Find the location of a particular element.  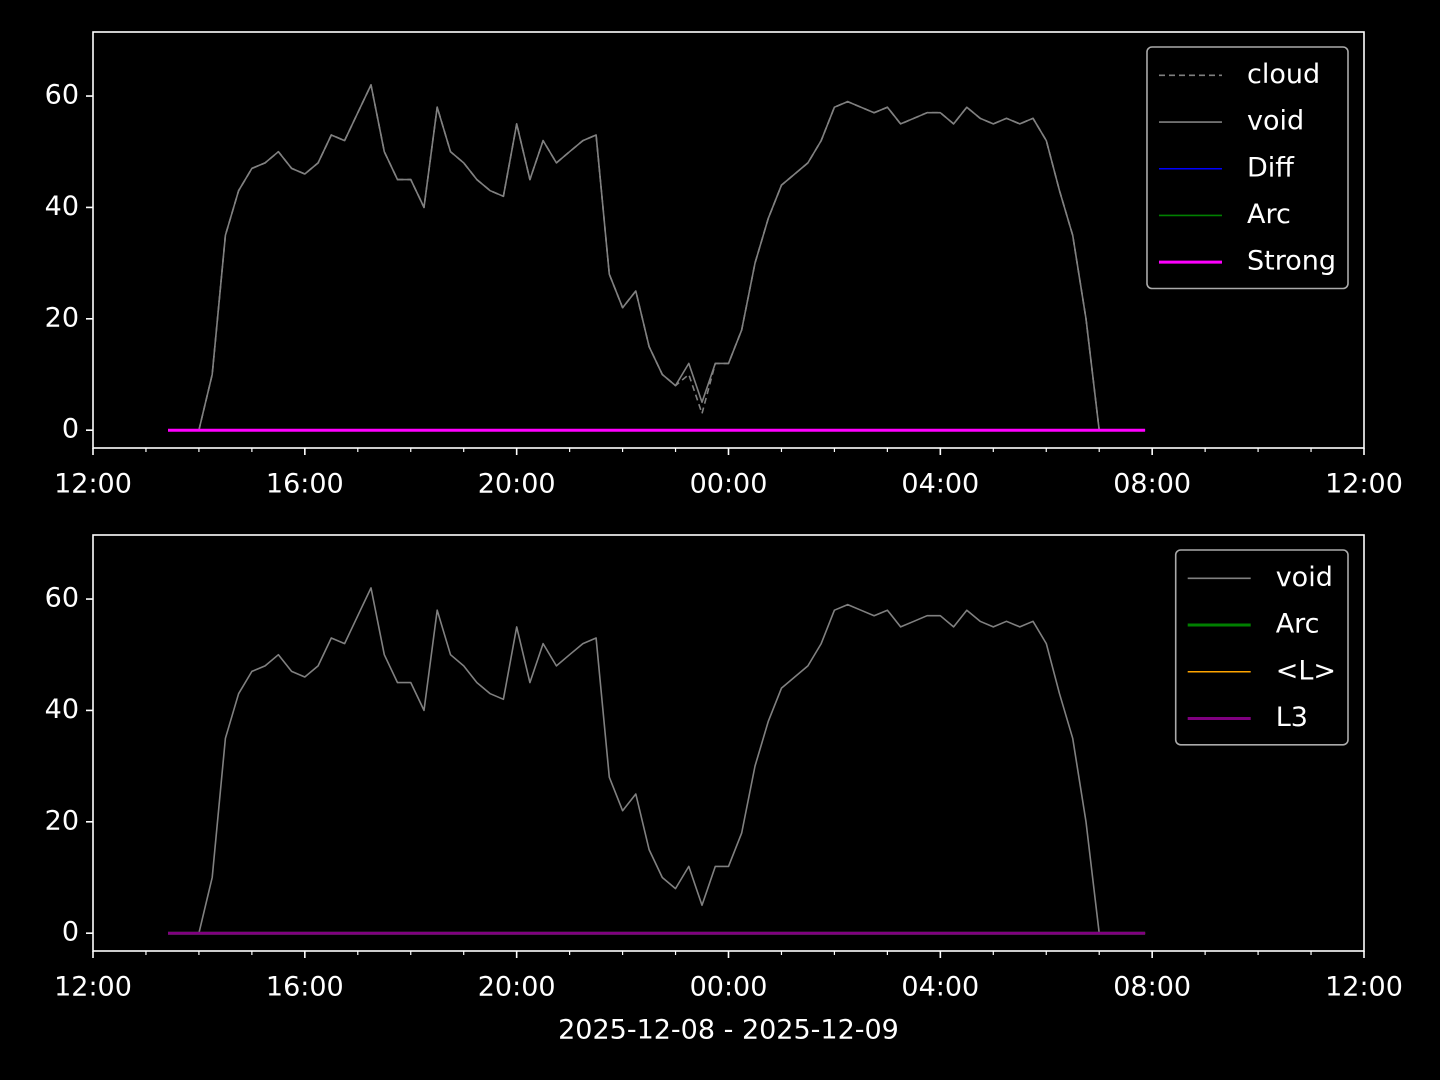

legend: void Arc <L> L3 is located at coordinates (1261, 647).